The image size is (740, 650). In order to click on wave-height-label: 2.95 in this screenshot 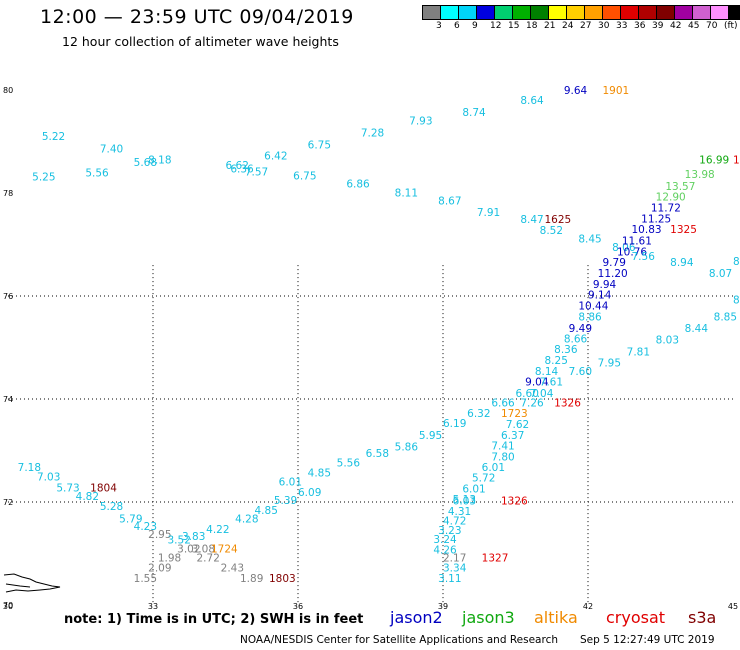, I will do `click(159, 535)`.